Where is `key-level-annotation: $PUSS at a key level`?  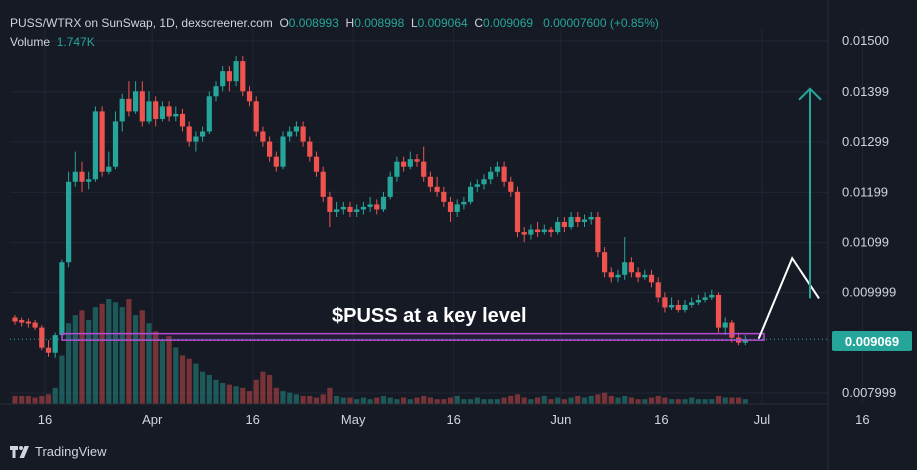
key-level-annotation: $PUSS at a key level is located at coordinates (429, 316).